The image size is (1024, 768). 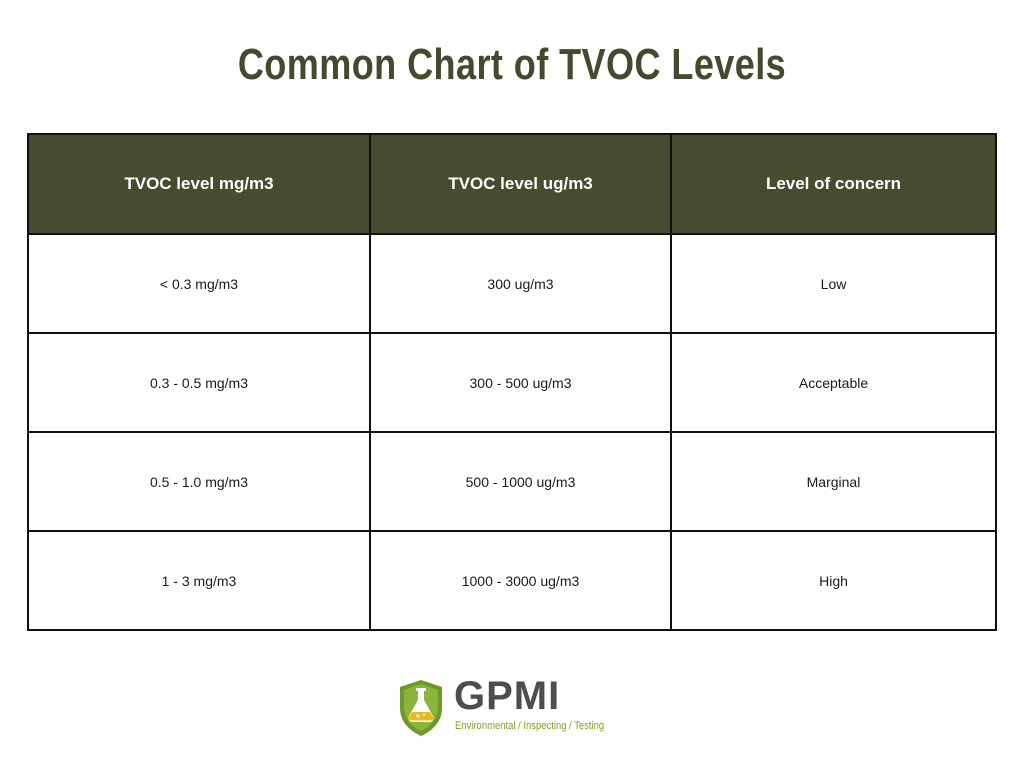 I want to click on cell-level-of-concern: Marginal, so click(x=833, y=481).